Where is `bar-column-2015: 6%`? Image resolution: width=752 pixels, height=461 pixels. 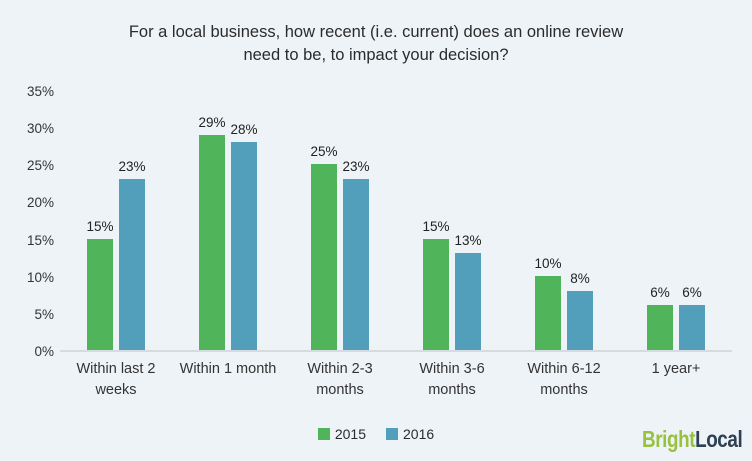
bar-column-2015: 6% is located at coordinates (660, 220).